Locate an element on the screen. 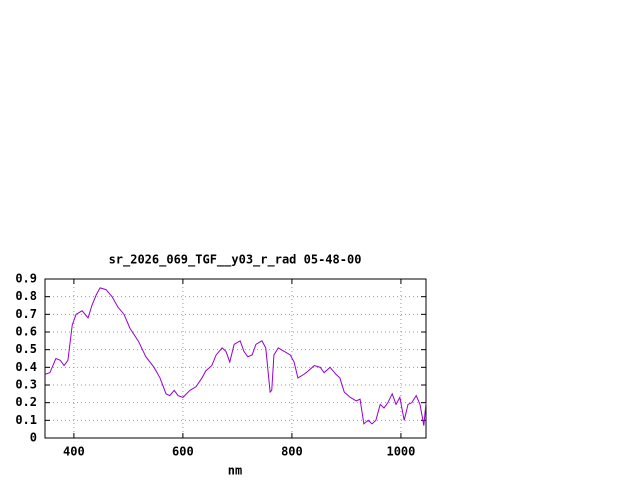  y-tick-label: 0.5 is located at coordinates (26, 349).